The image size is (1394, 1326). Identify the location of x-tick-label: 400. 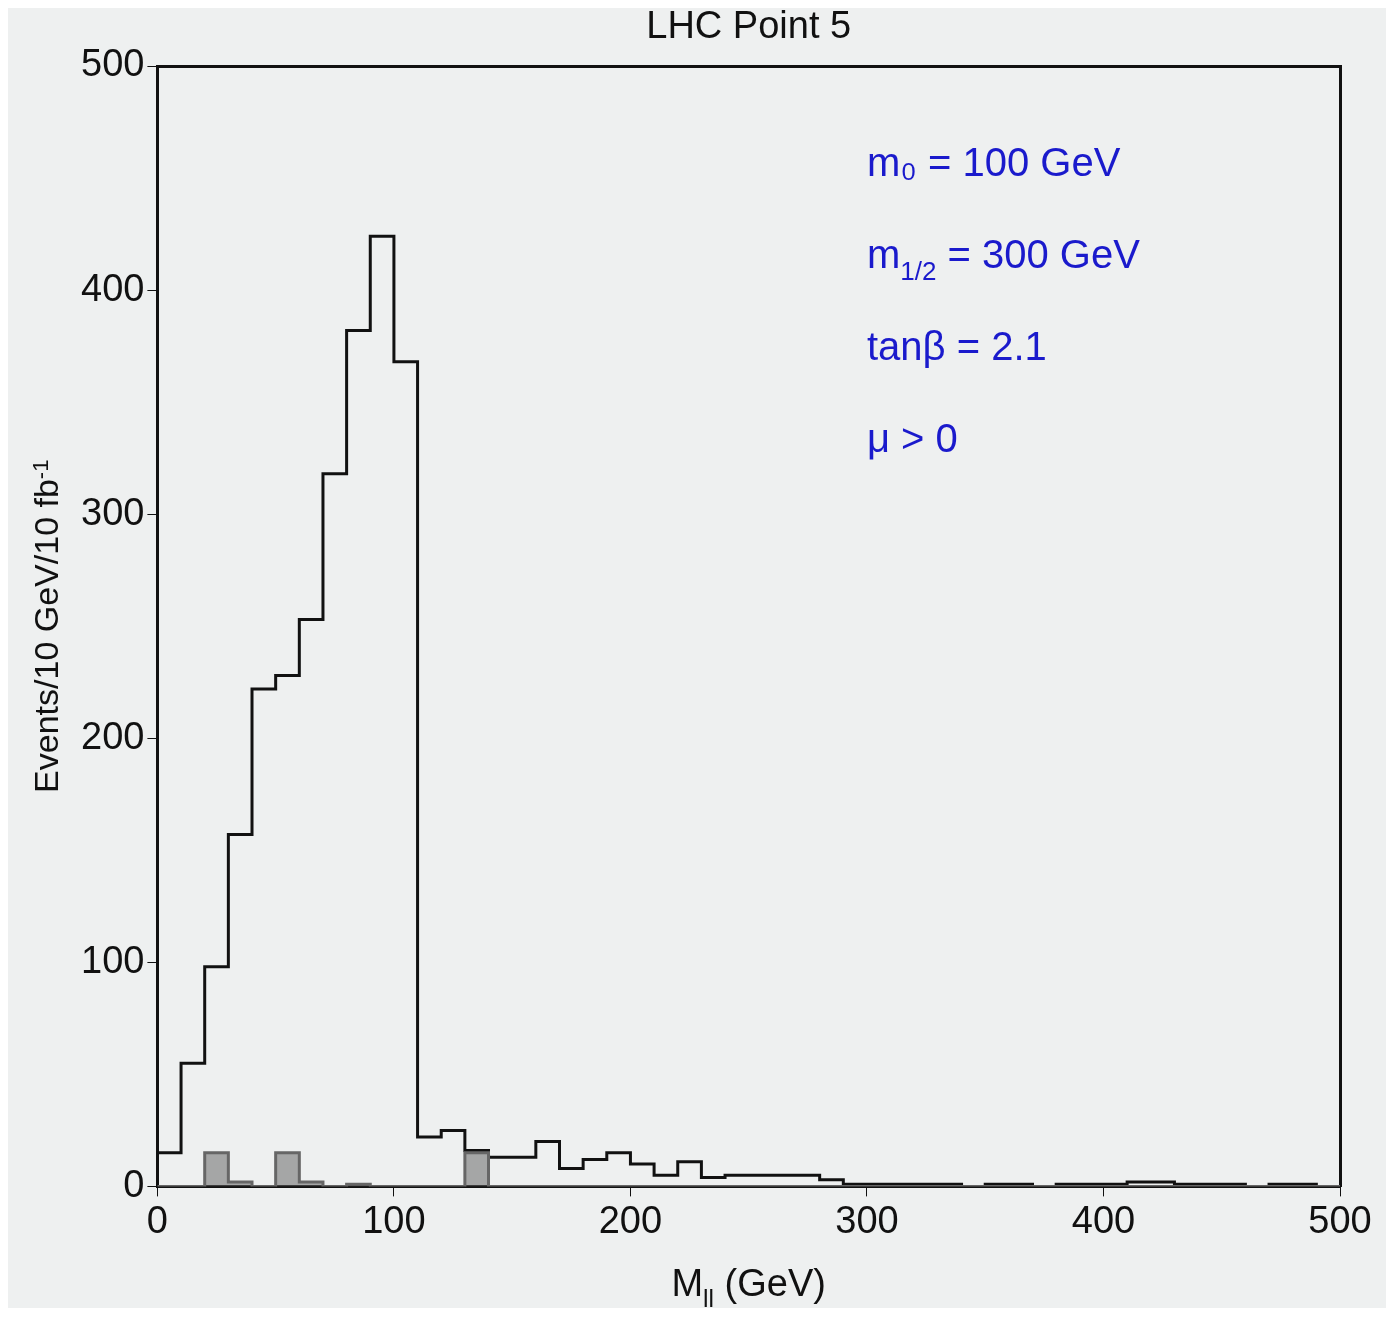
(1103, 1219).